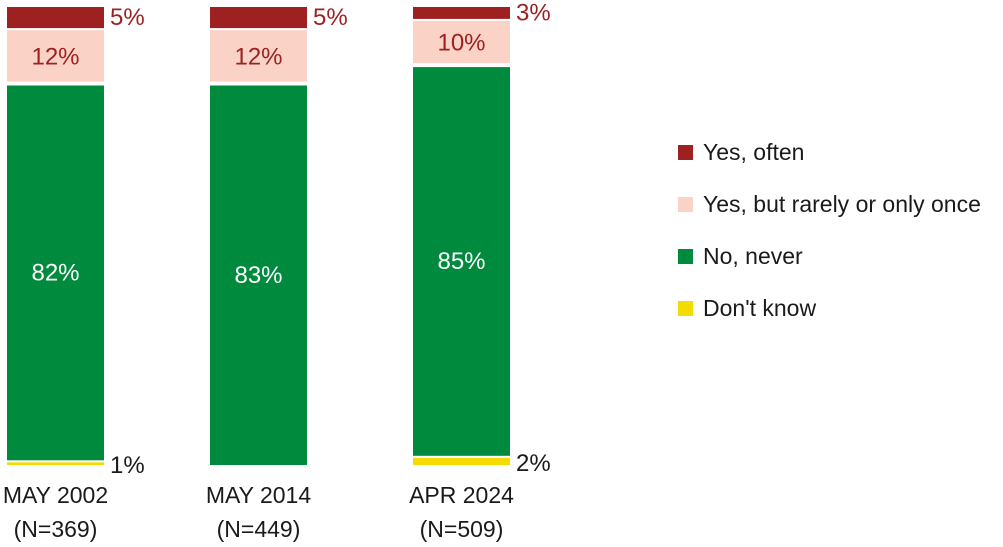 This screenshot has height=547, width=1003. Describe the element at coordinates (462, 529) in the screenshot. I see `category-n-label: (N=509)` at that location.